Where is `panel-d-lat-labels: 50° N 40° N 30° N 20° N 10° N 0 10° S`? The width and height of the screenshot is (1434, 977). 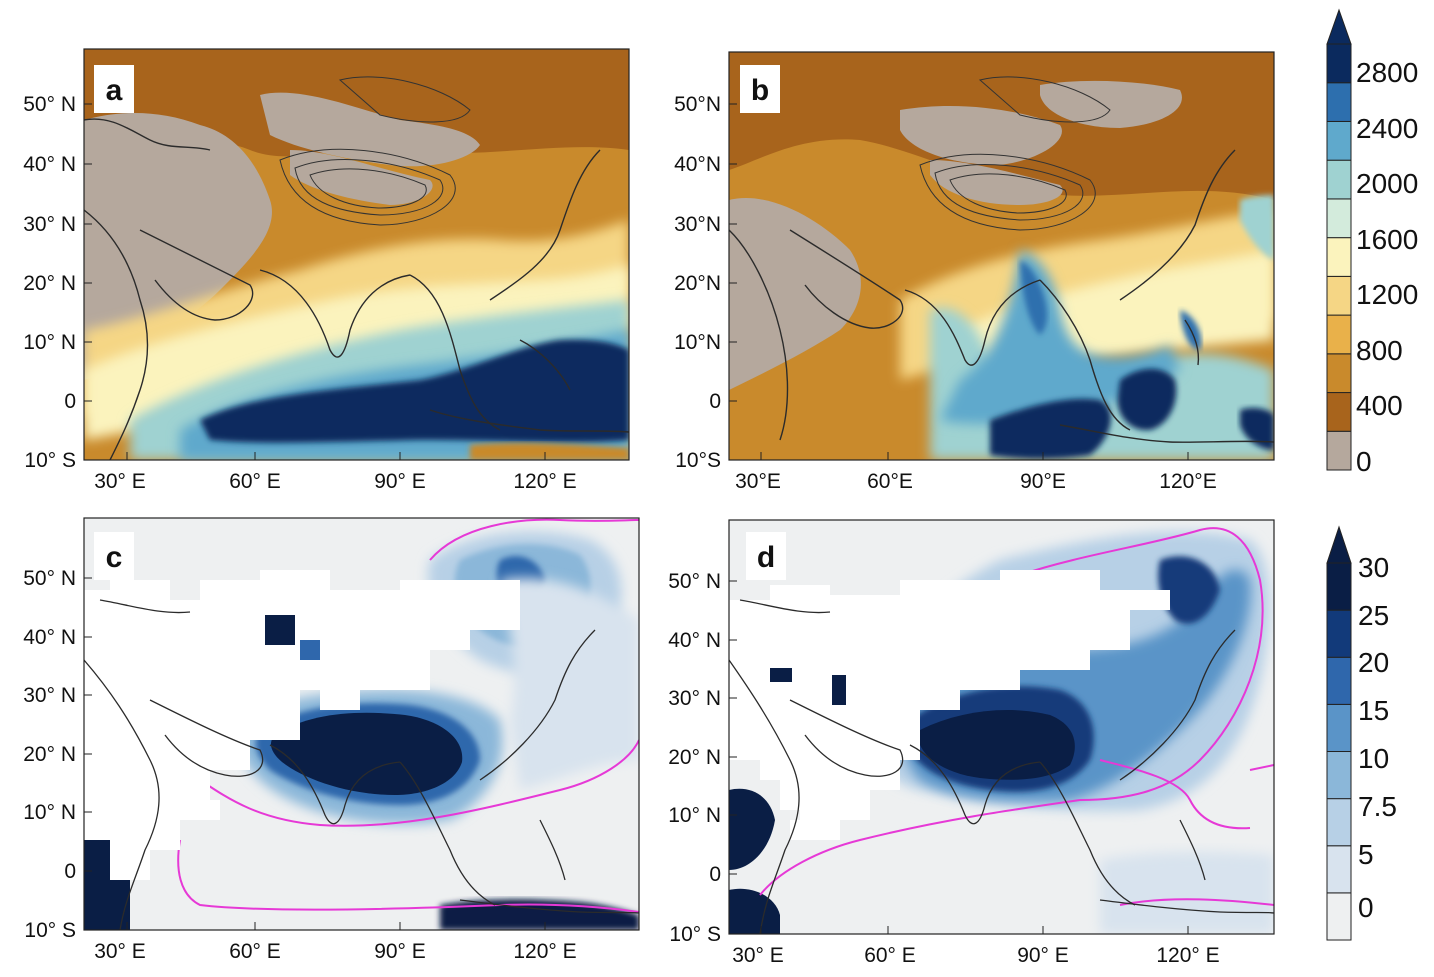 panel-d-lat-labels: 50° N 40° N 30° N 20° N 10° N 0 10° S is located at coordinates (694, 758).